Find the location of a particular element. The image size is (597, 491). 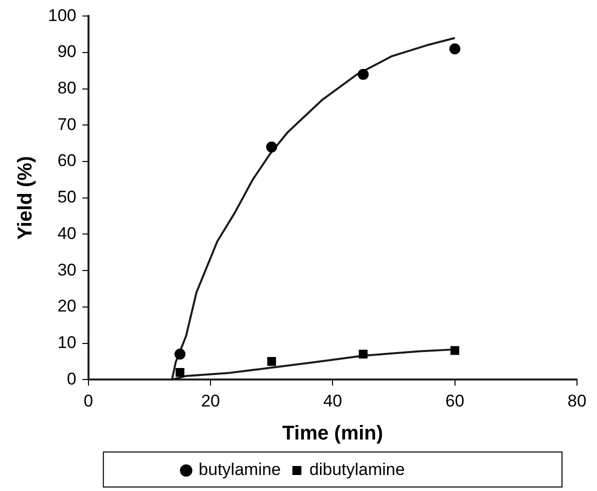

y-tick-label: 20 is located at coordinates (66, 306).